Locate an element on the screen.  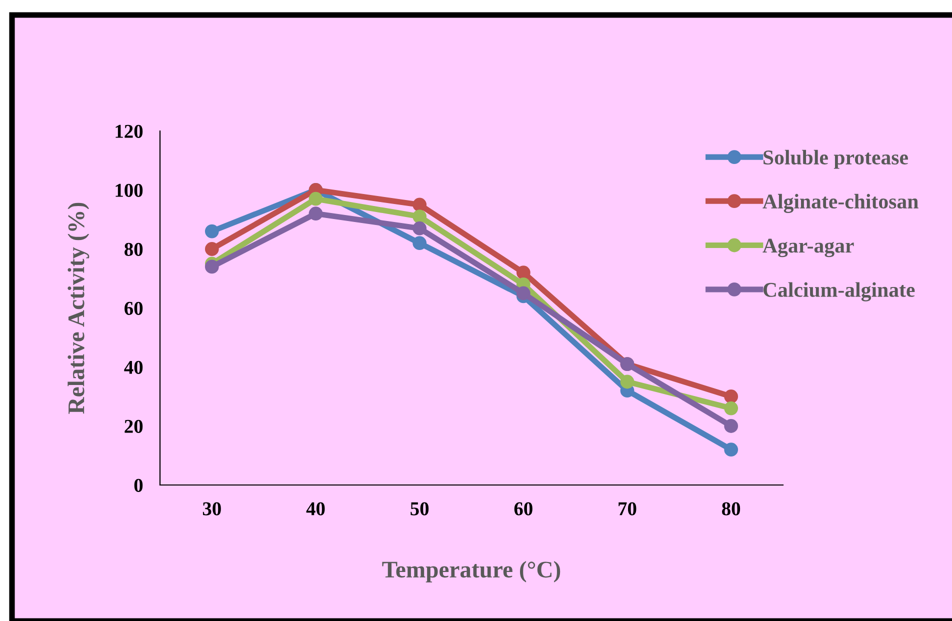
y-tick-label: 120 is located at coordinates (129, 131).